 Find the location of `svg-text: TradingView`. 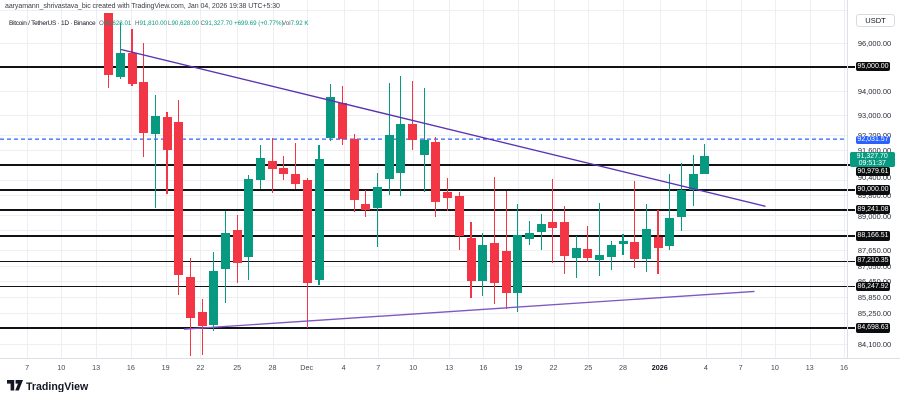

svg-text: TradingView is located at coordinates (57, 386).